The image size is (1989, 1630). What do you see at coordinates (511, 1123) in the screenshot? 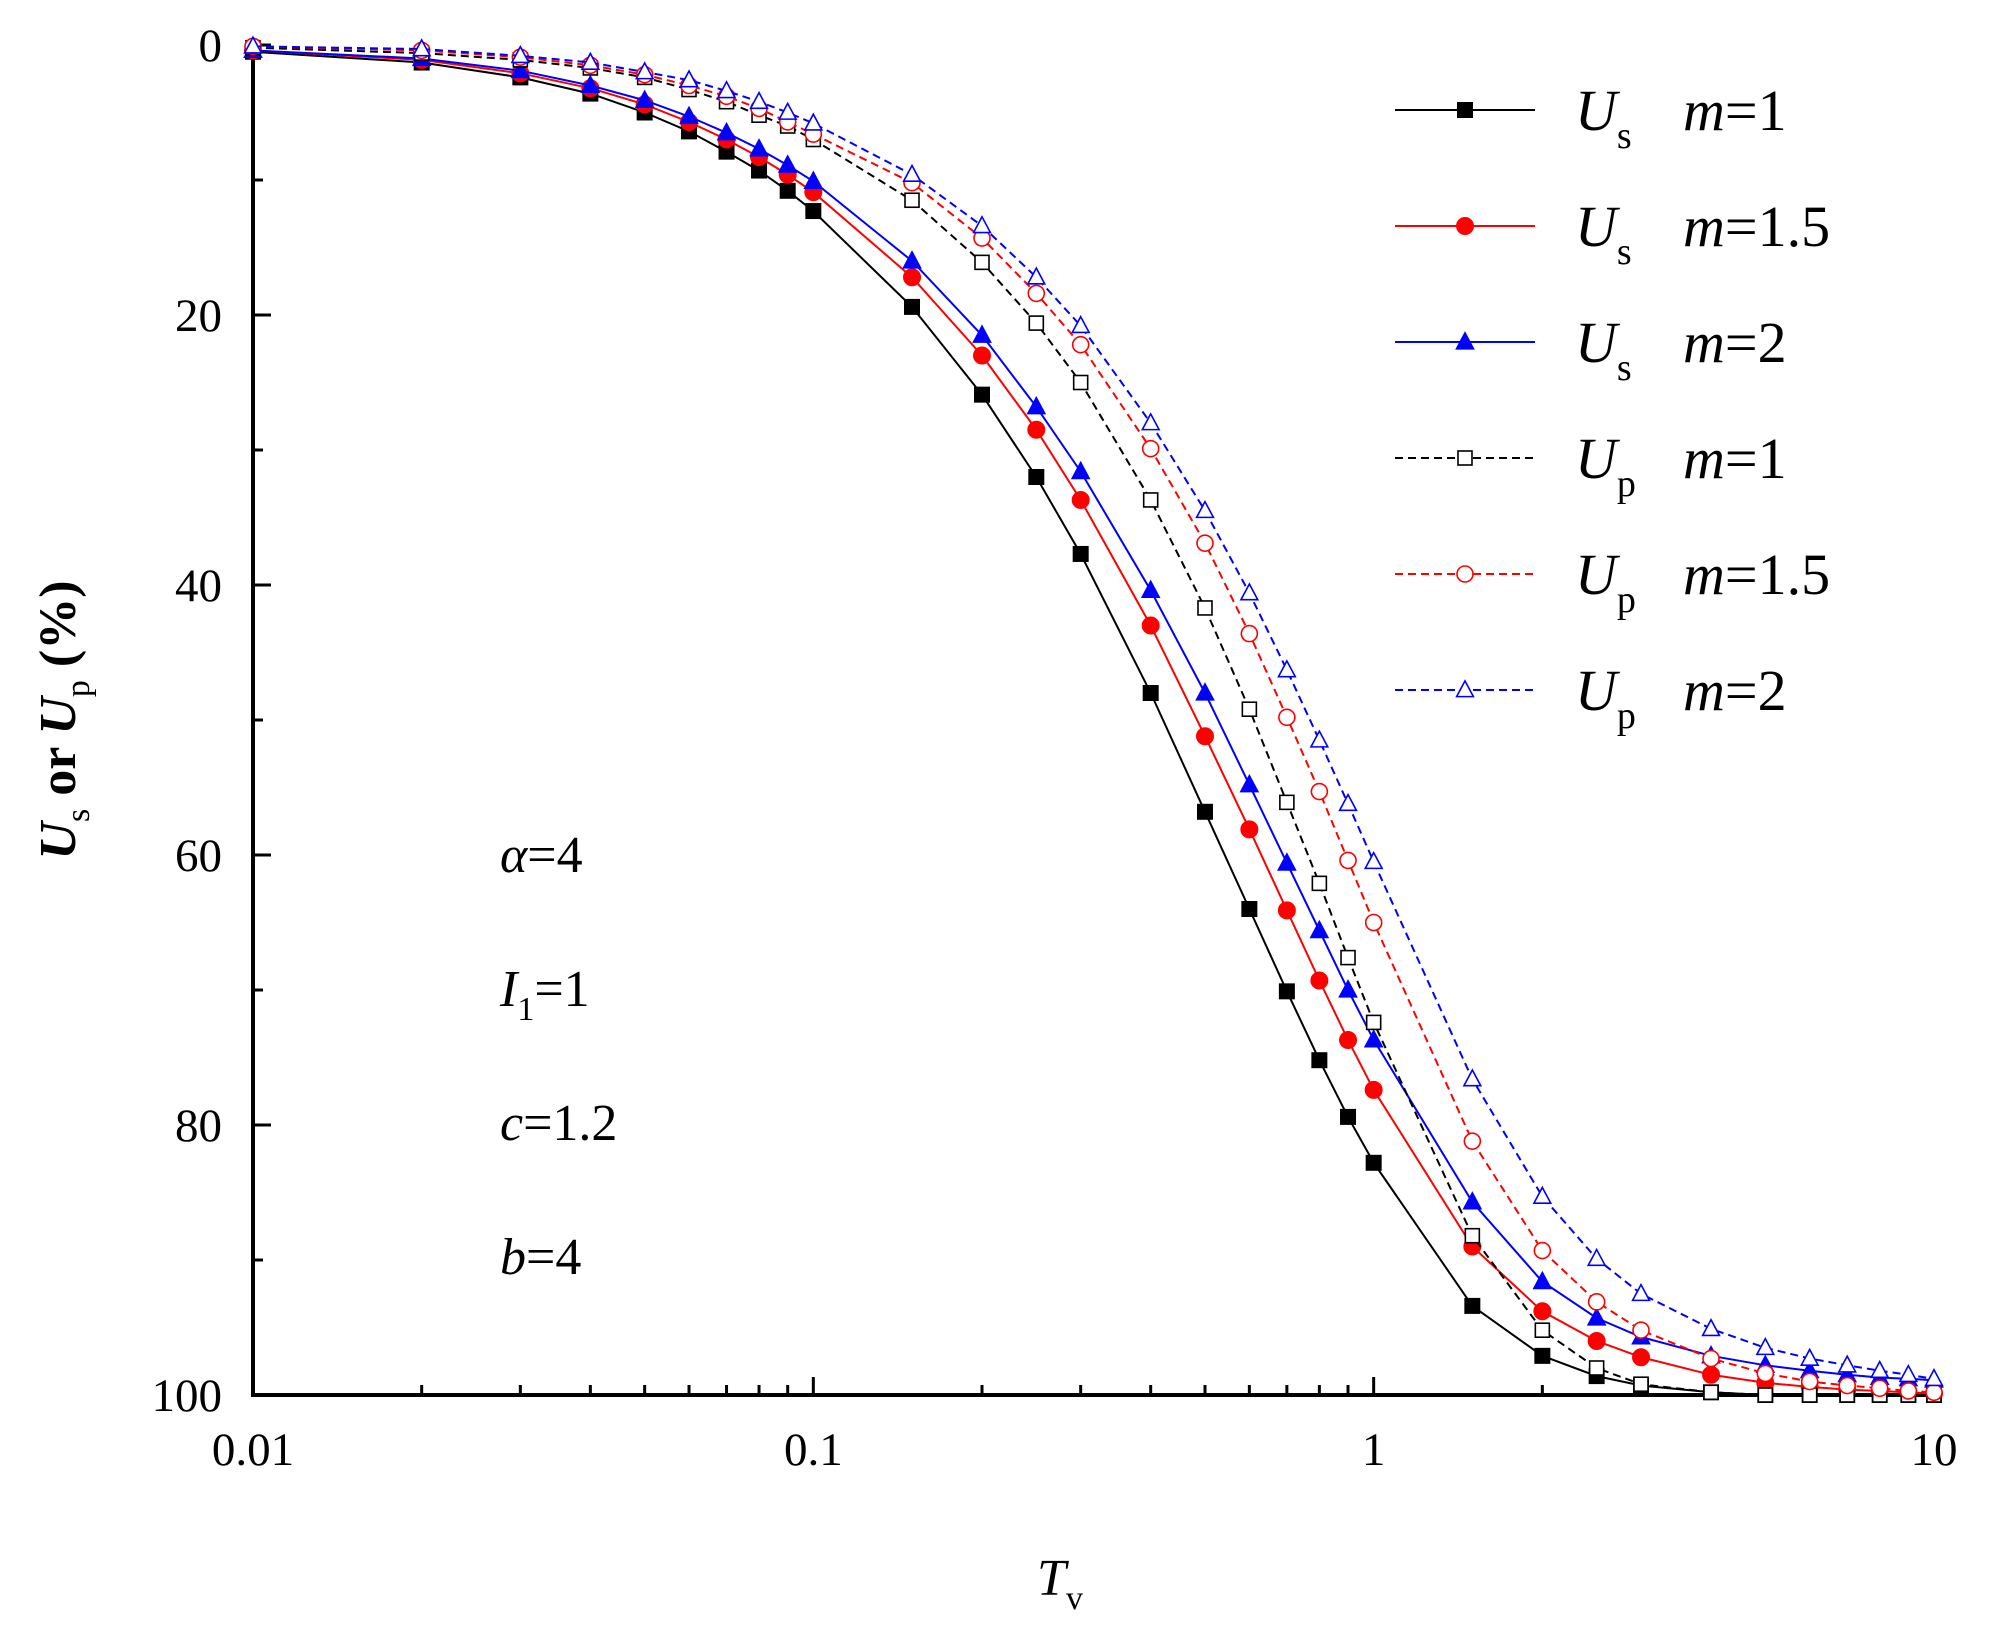
I see `annotation-var: c` at bounding box center [511, 1123].